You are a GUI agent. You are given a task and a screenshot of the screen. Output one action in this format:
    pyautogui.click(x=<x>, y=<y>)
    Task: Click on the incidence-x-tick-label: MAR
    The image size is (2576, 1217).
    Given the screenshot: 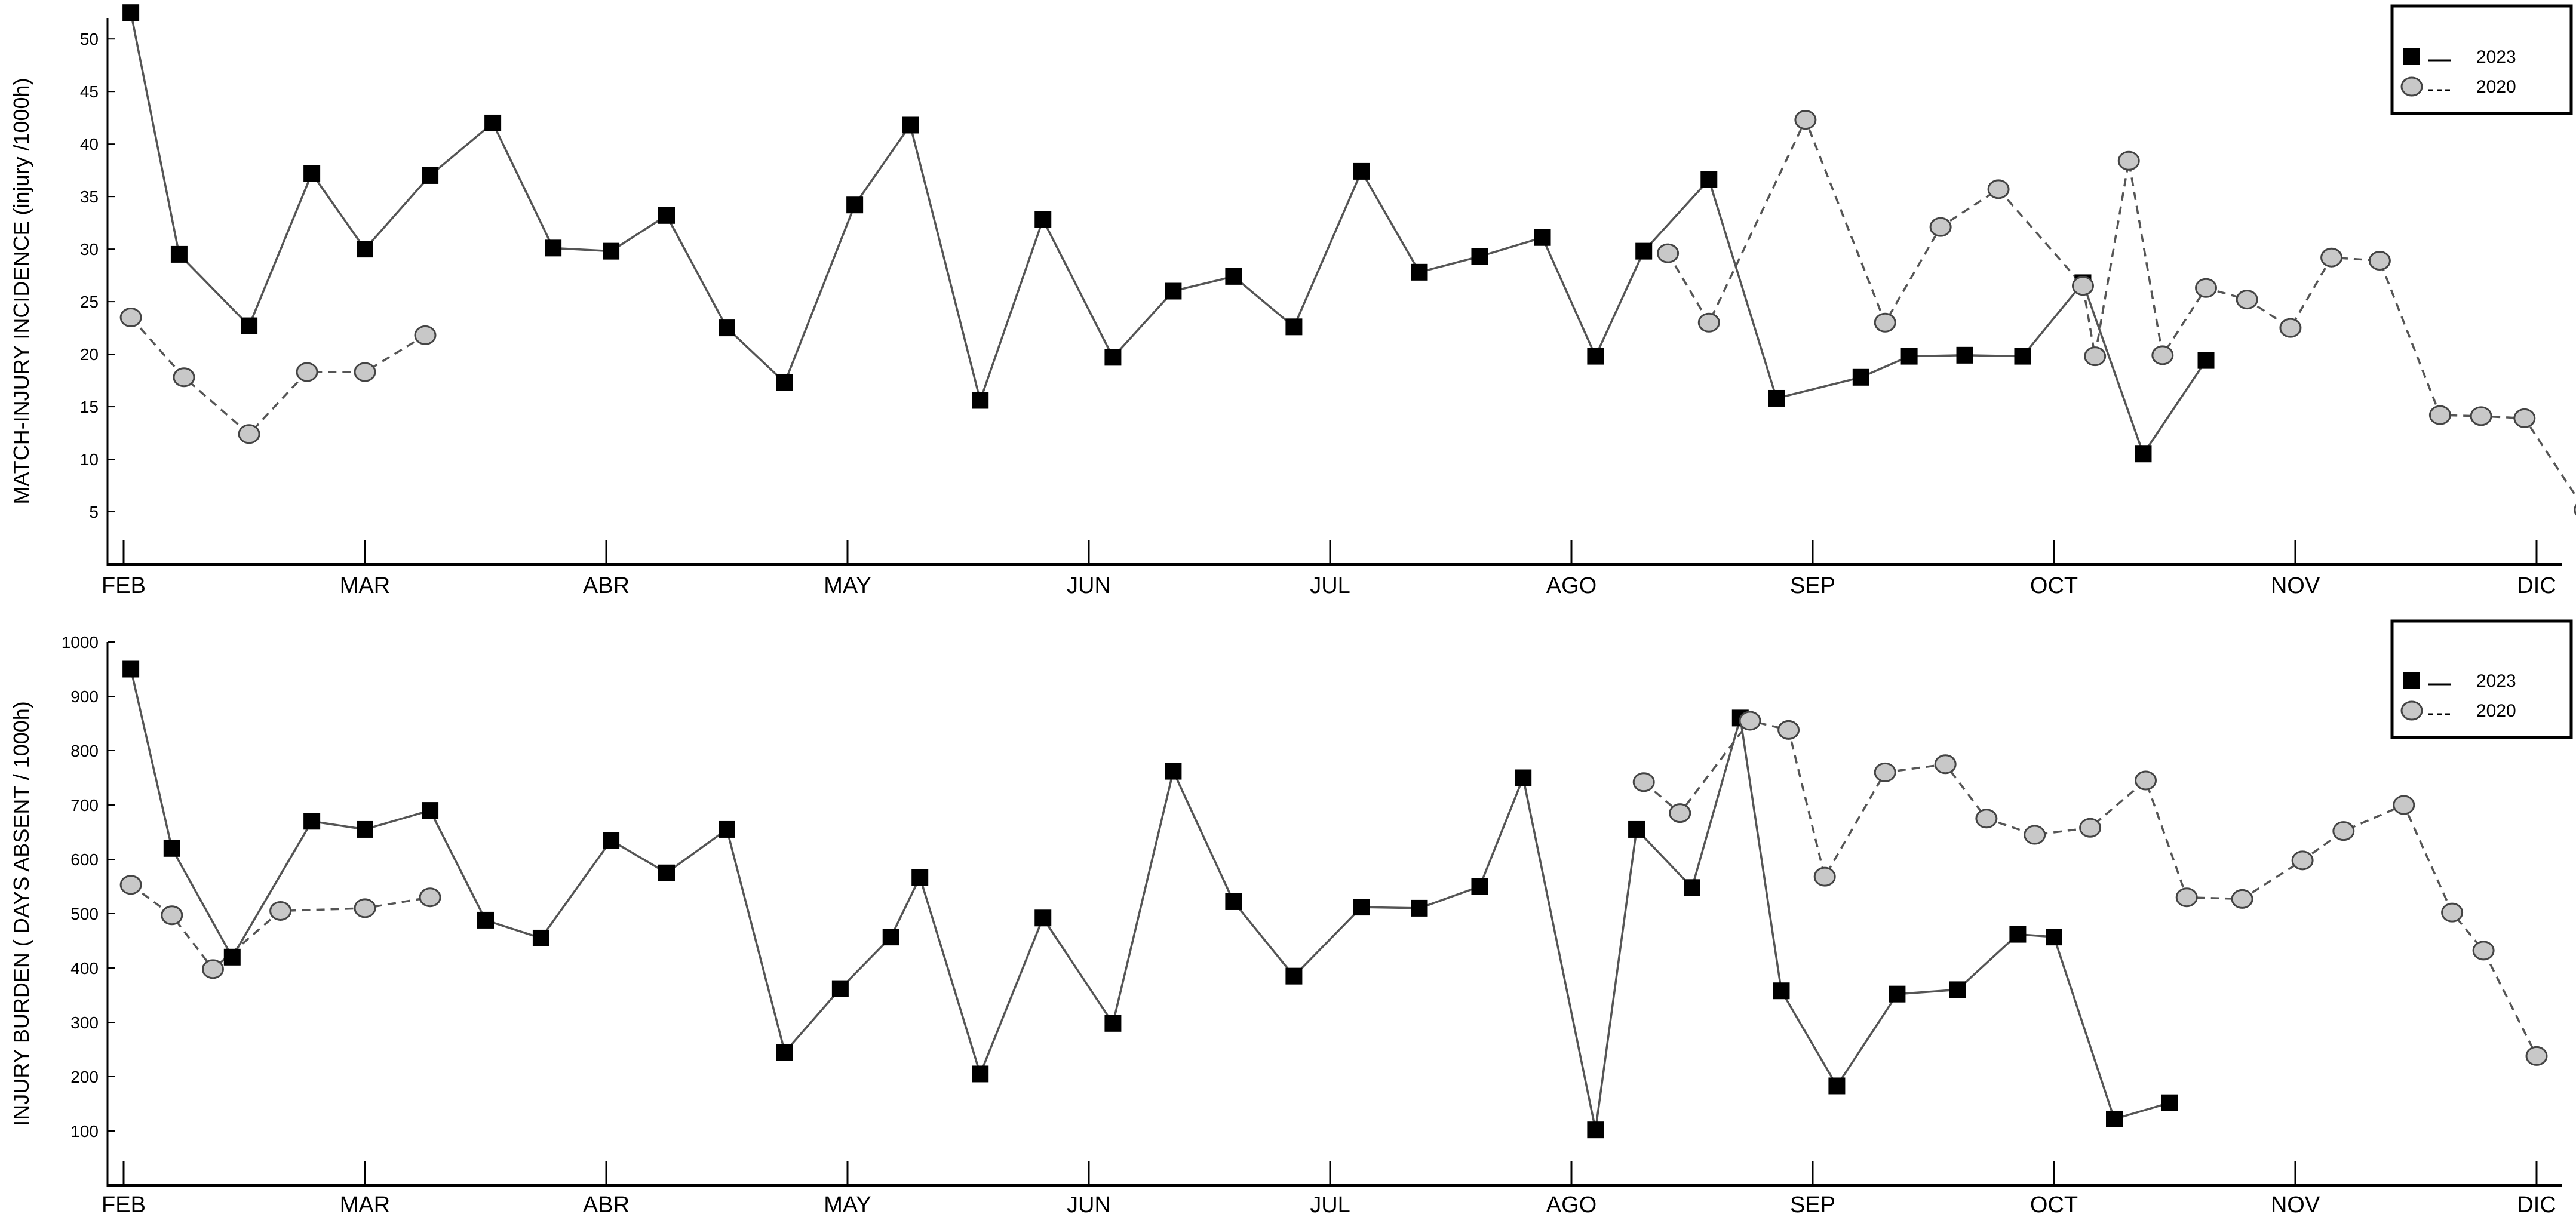 What is the action you would take?
    pyautogui.click(x=365, y=585)
    